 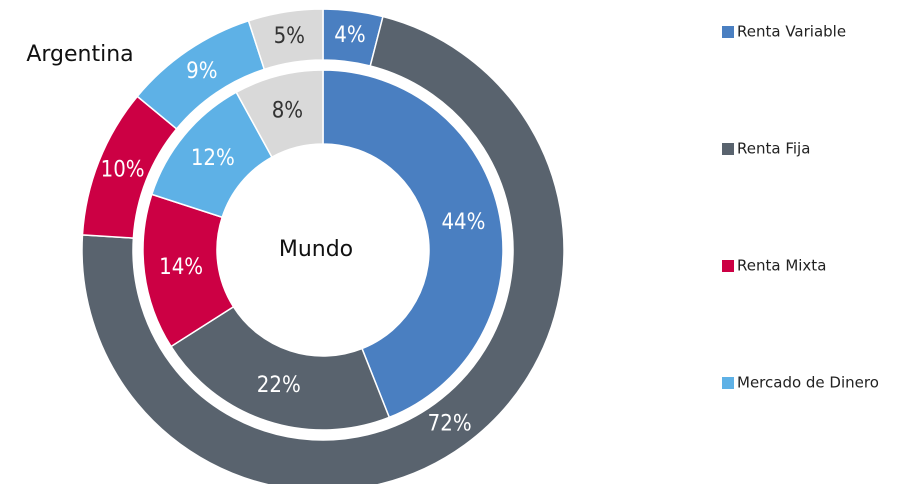 What do you see at coordinates (463, 222) in the screenshot?
I see `data-label: 44%` at bounding box center [463, 222].